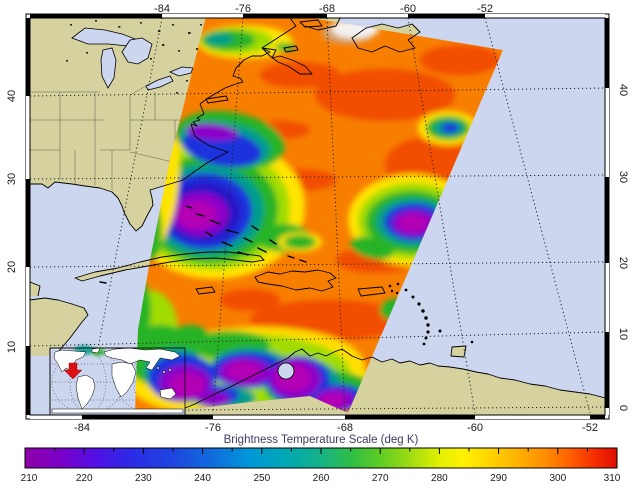  Describe the element at coordinates (623, 334) in the screenshot. I see `right-axis-label: 10` at that location.